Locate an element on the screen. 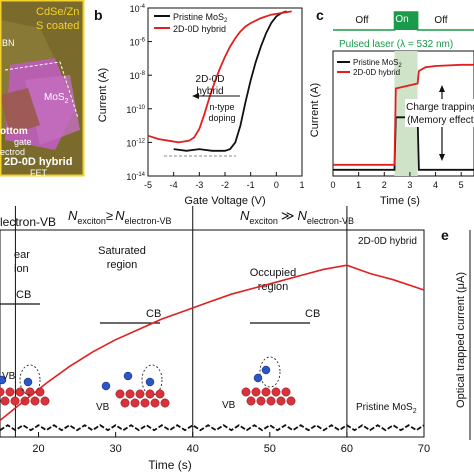 The image size is (474, 474). panel-d-linear-1: ear is located at coordinates (22, 255).